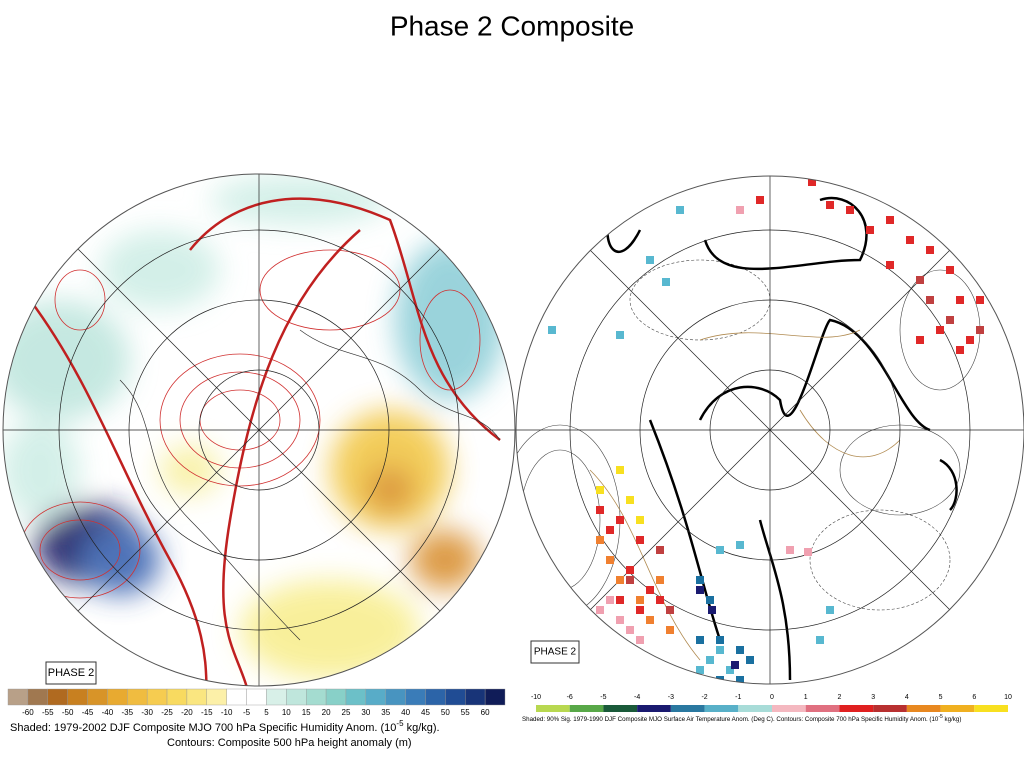 This screenshot has width=1024, height=768. What do you see at coordinates (907, 697) in the screenshot?
I see `colorbar-label: 4` at bounding box center [907, 697].